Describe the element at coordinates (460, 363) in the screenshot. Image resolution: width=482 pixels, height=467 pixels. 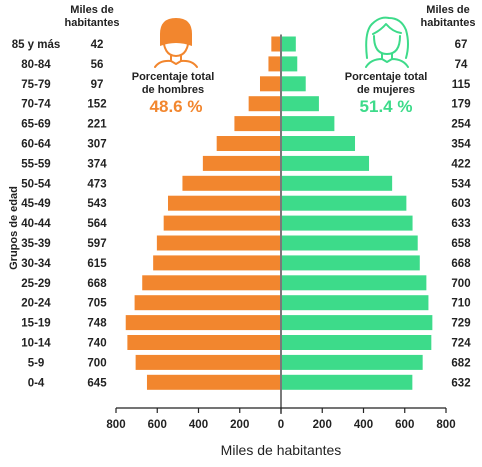
I see `women-value-label: 682` at that location.